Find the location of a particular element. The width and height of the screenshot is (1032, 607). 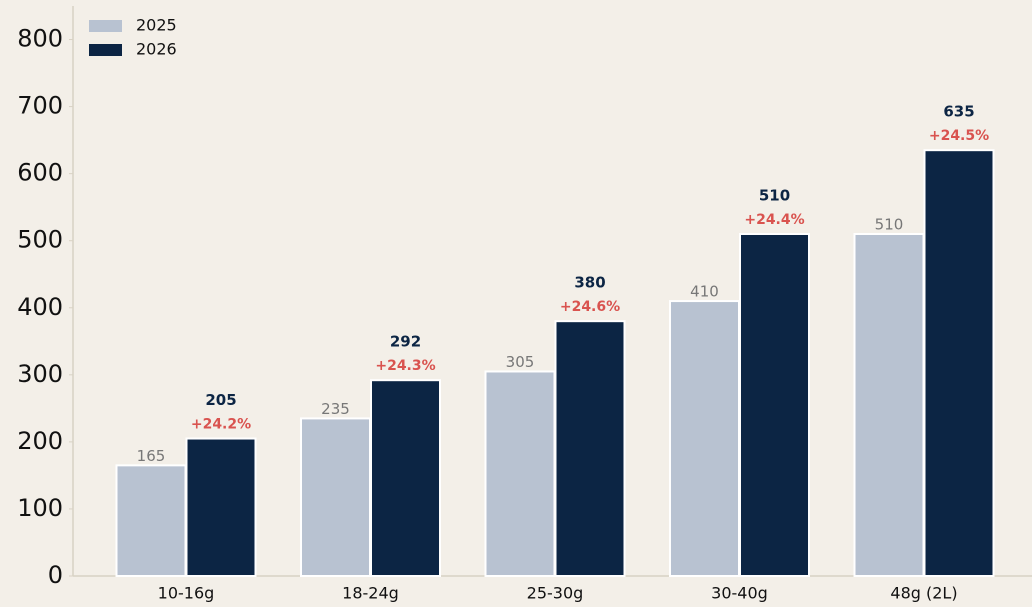

change-label: +24.4% is located at coordinates (774, 220).